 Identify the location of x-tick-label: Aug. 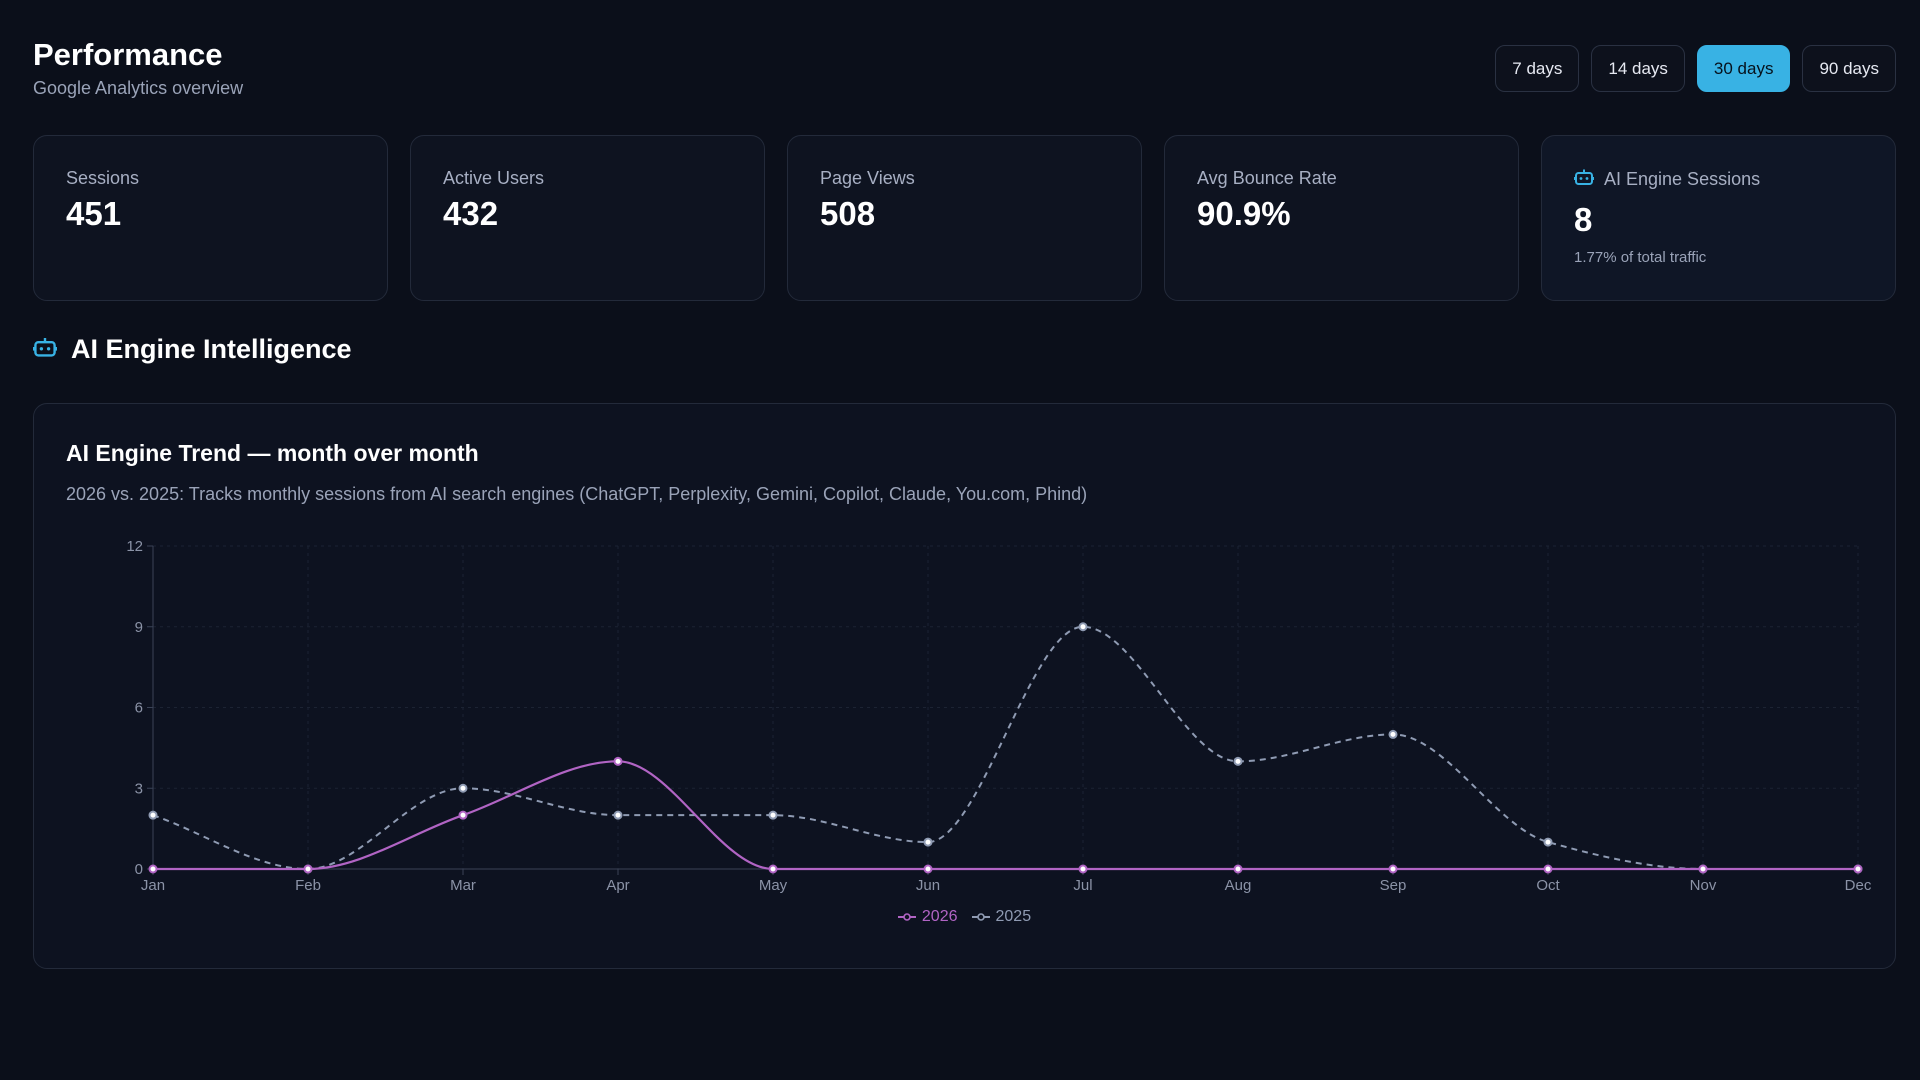
(1238, 885).